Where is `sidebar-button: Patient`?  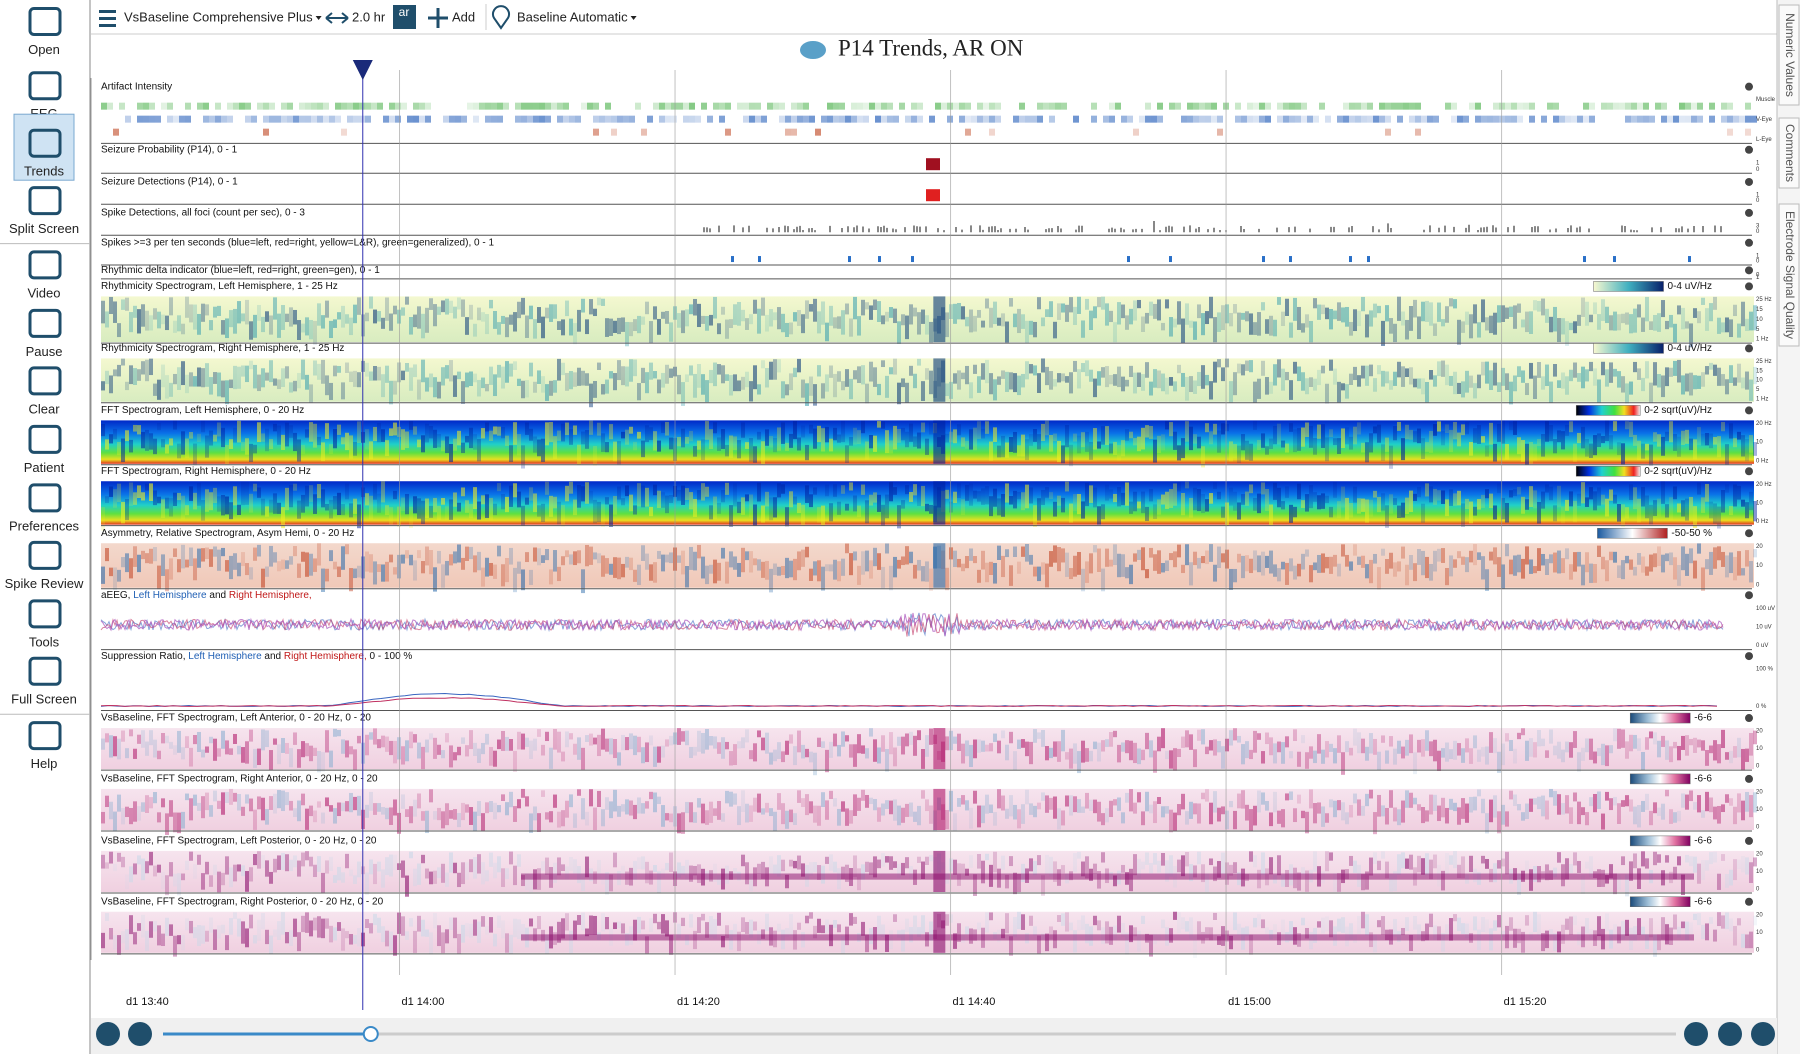
sidebar-button: Patient is located at coordinates (44, 449).